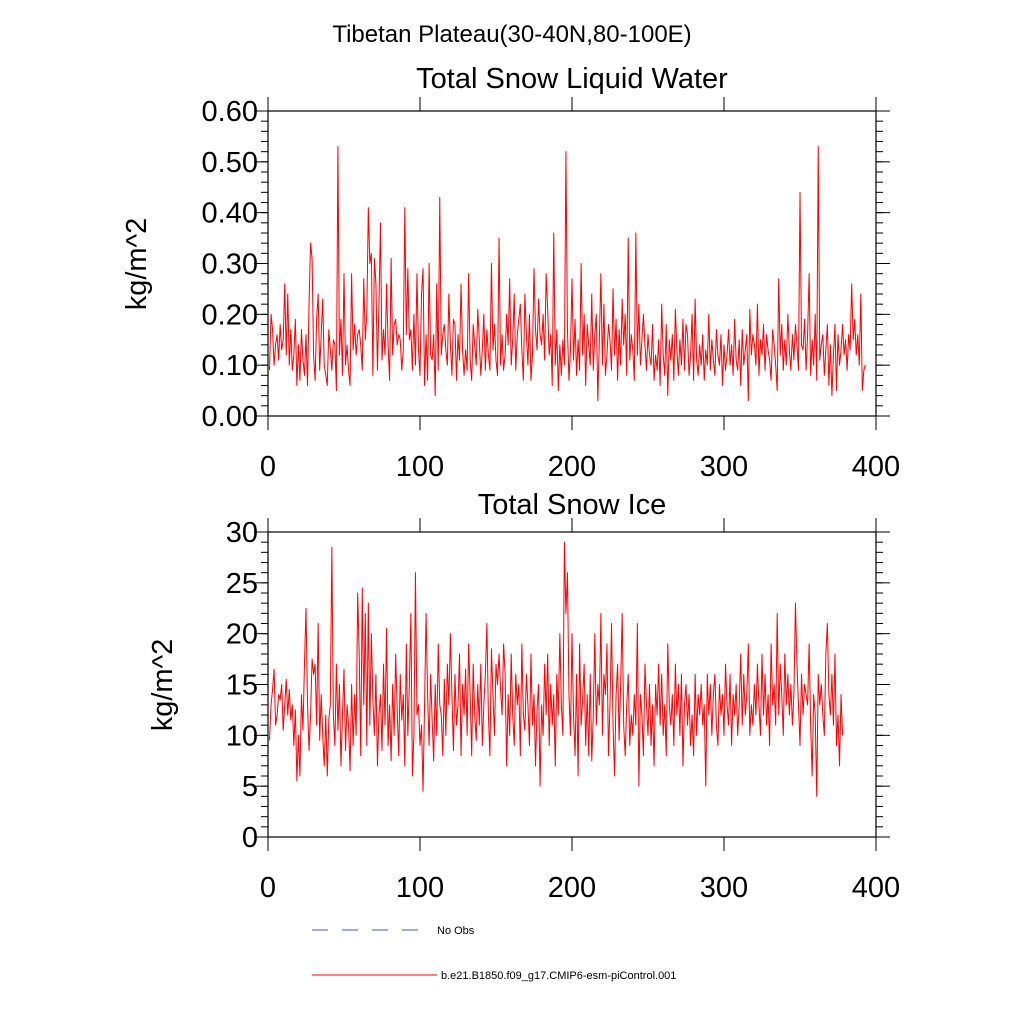 This screenshot has height=1024, width=1024. What do you see at coordinates (230, 417) in the screenshot?
I see `y-tick-label: 0.00` at bounding box center [230, 417].